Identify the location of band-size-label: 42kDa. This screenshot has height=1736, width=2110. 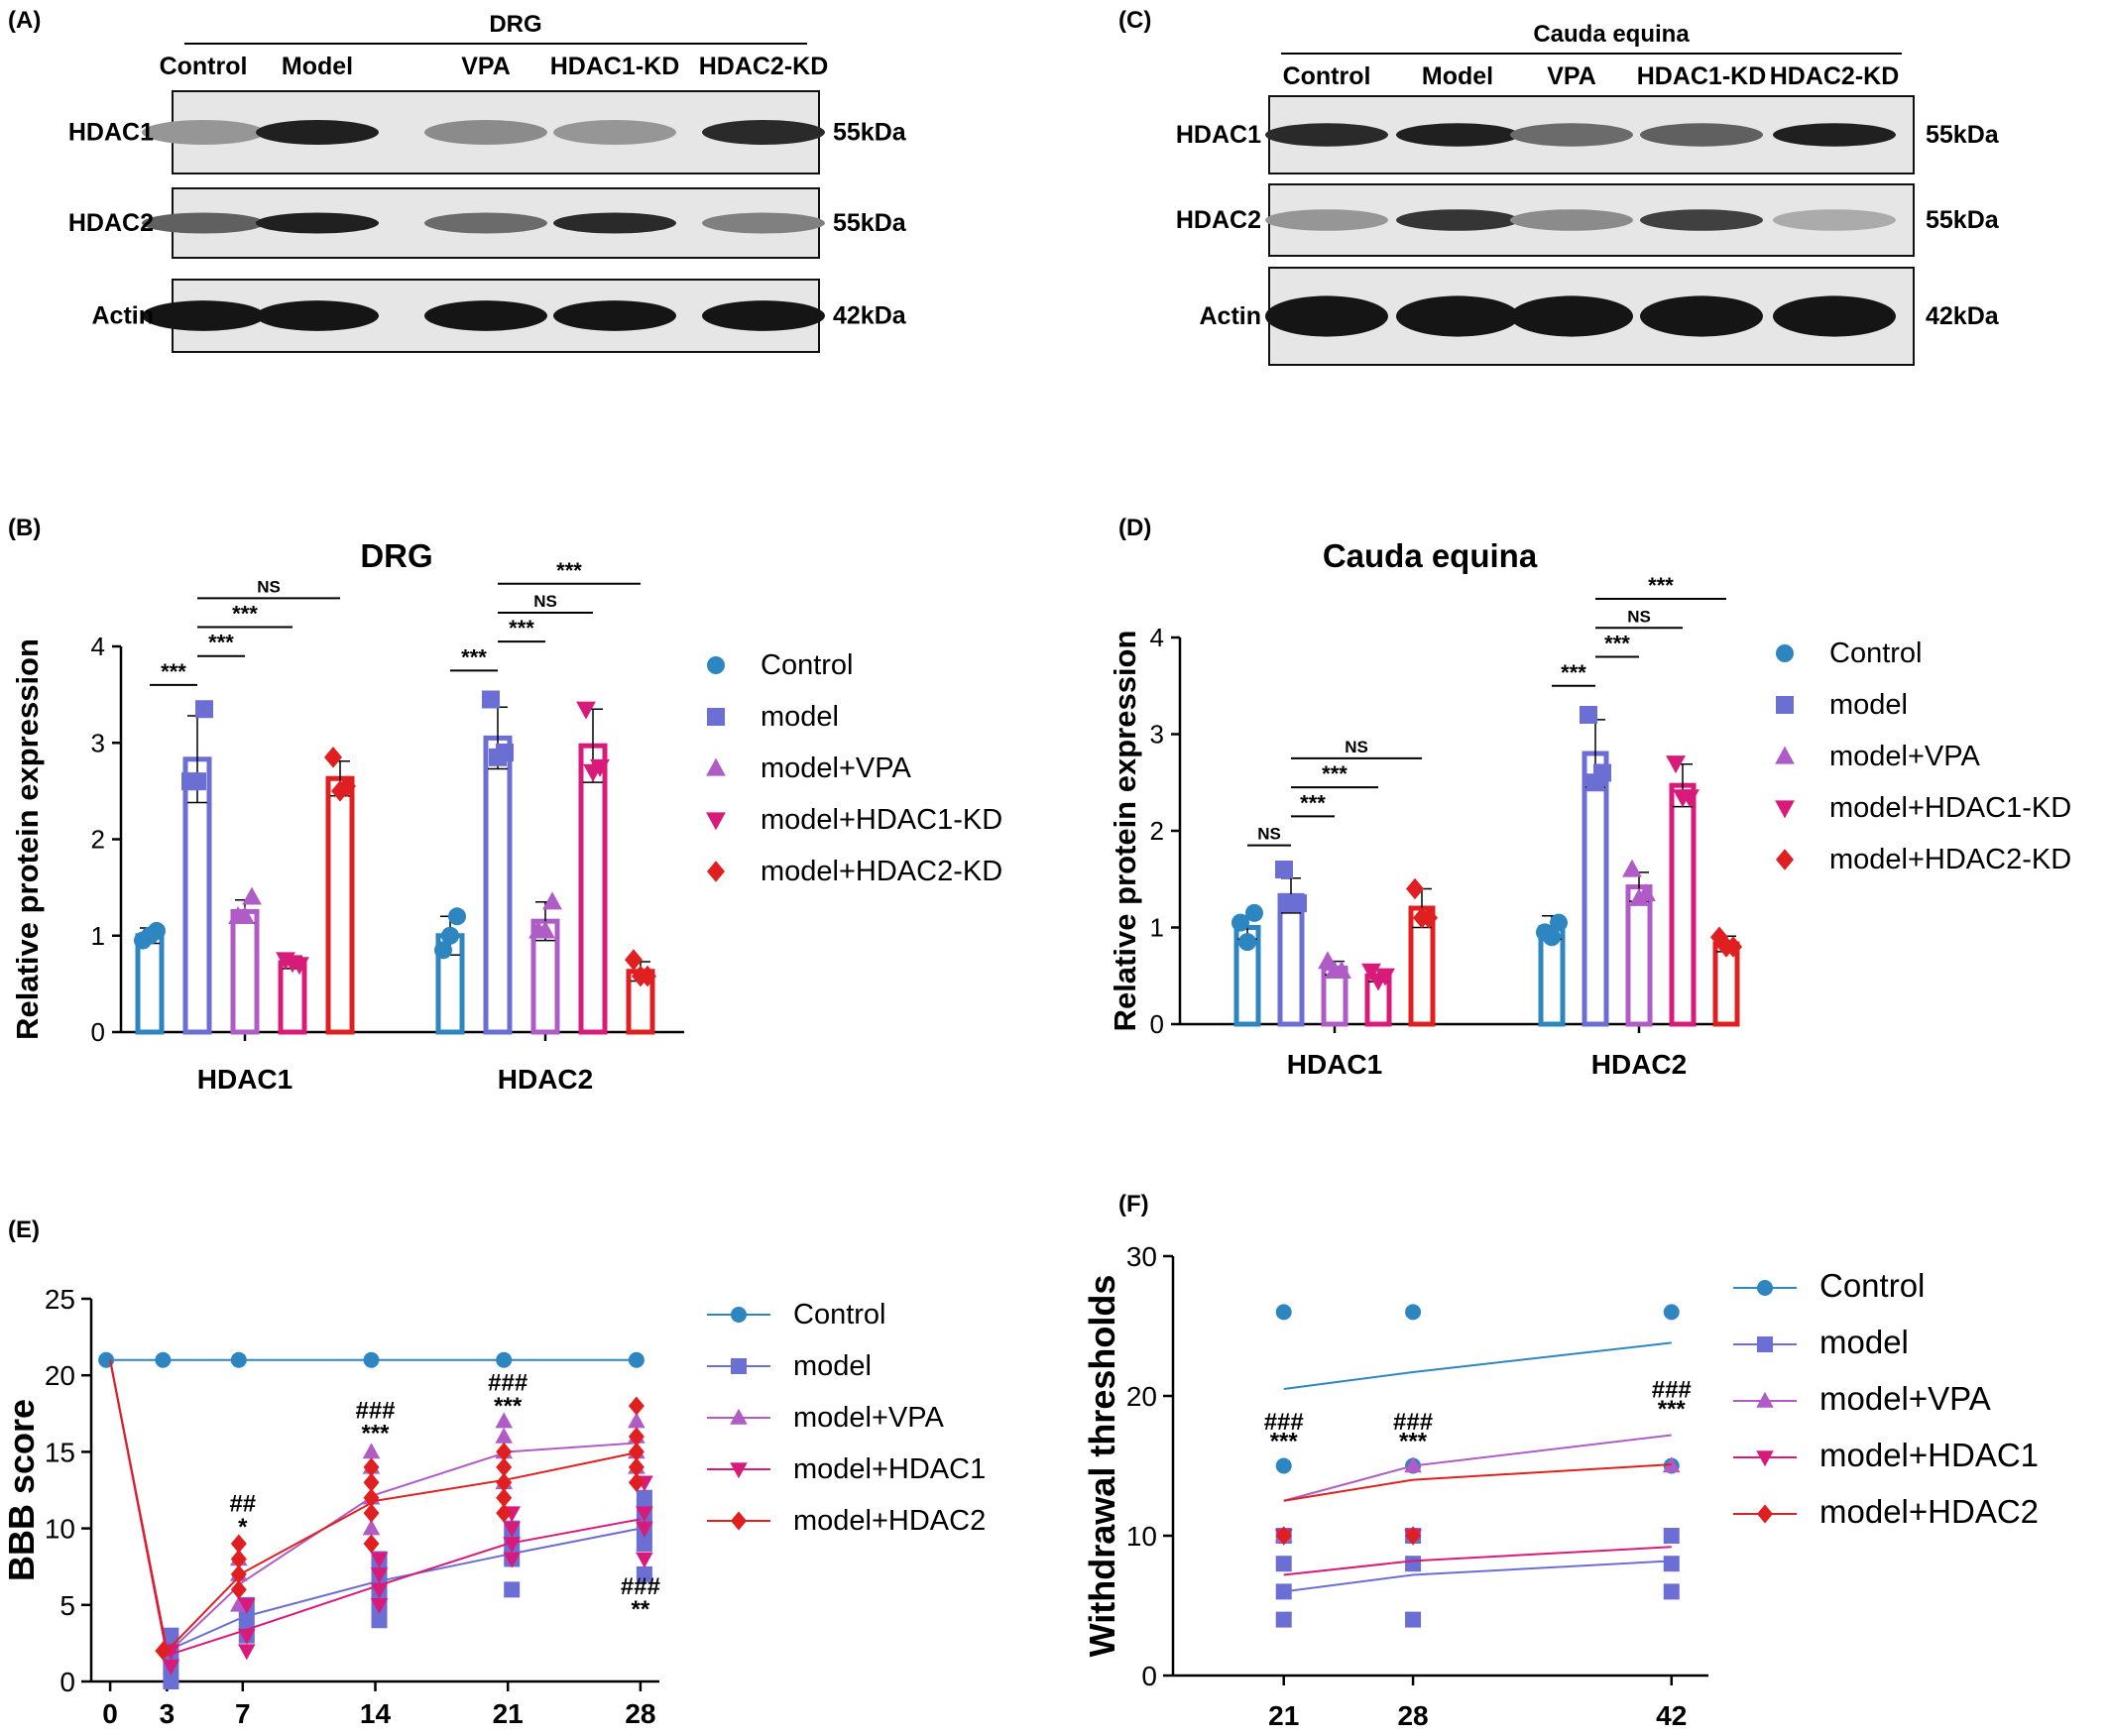
(870, 316).